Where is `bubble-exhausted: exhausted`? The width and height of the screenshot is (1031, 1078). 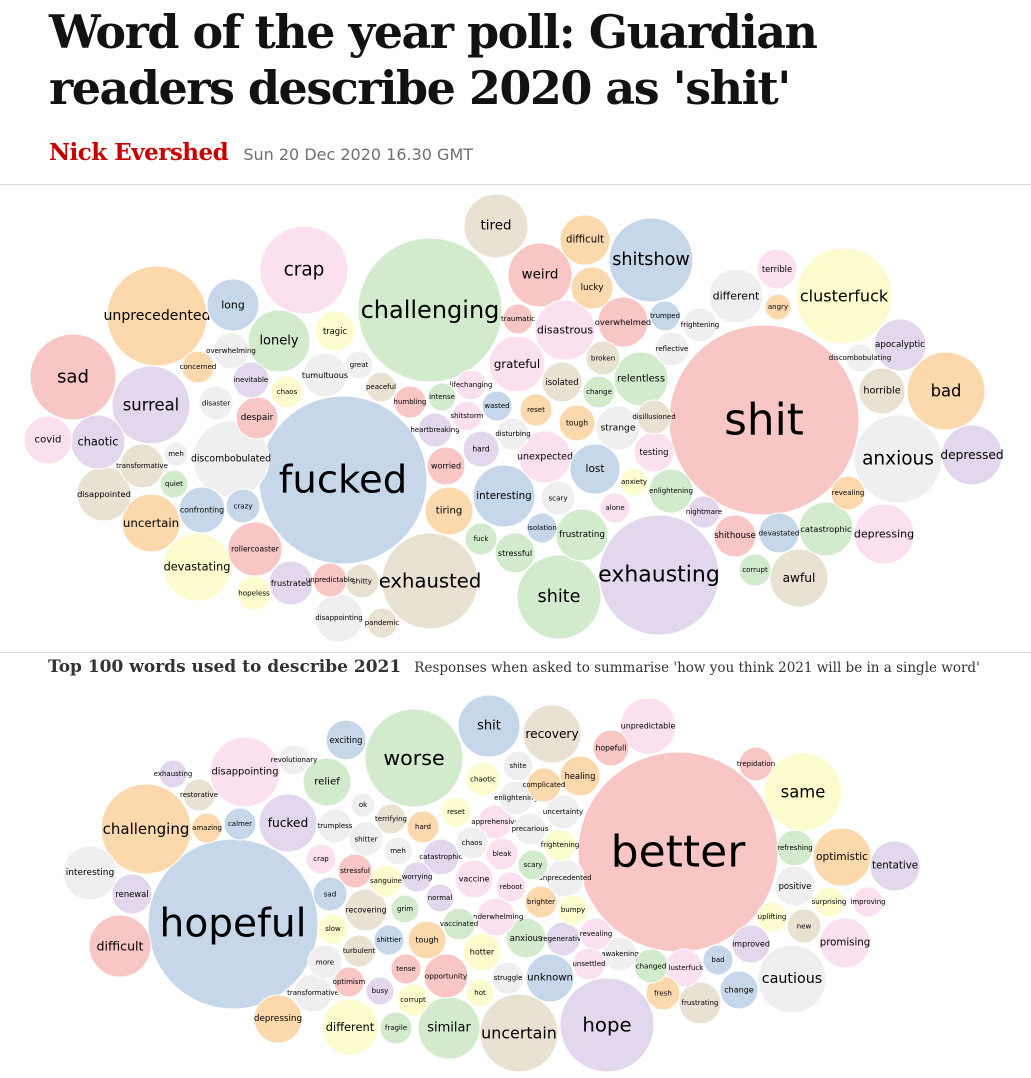 bubble-exhausted: exhausted is located at coordinates (430, 581).